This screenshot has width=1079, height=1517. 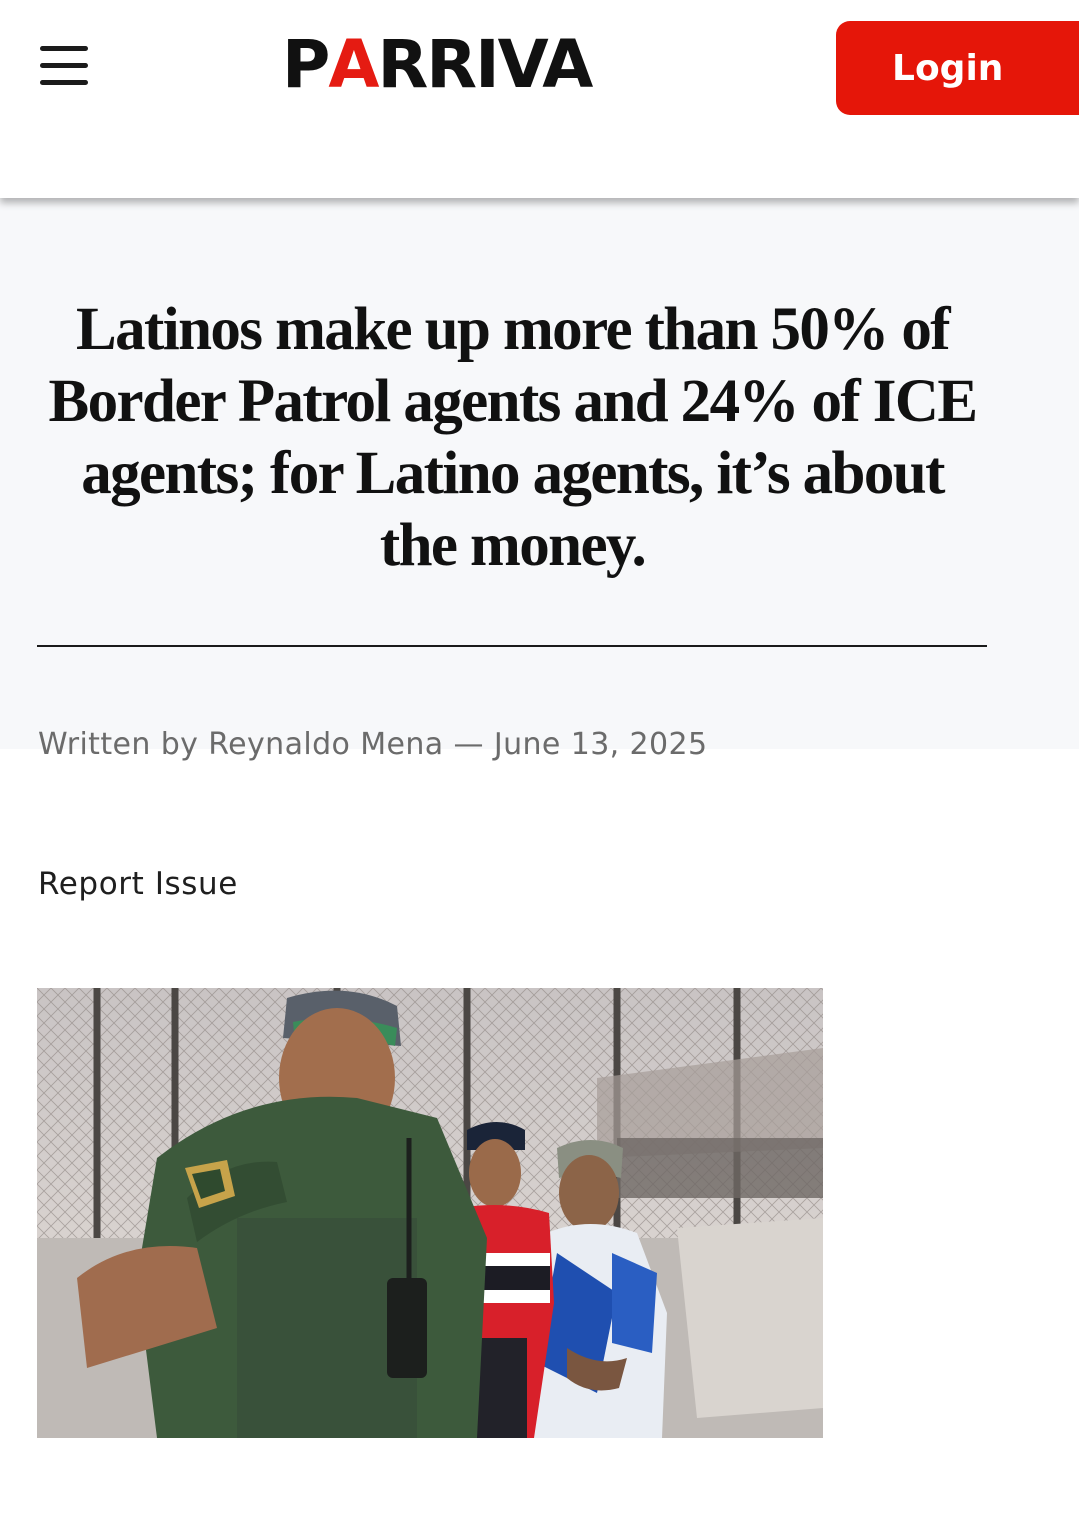 I want to click on login-button: Login, so click(x=957, y=68).